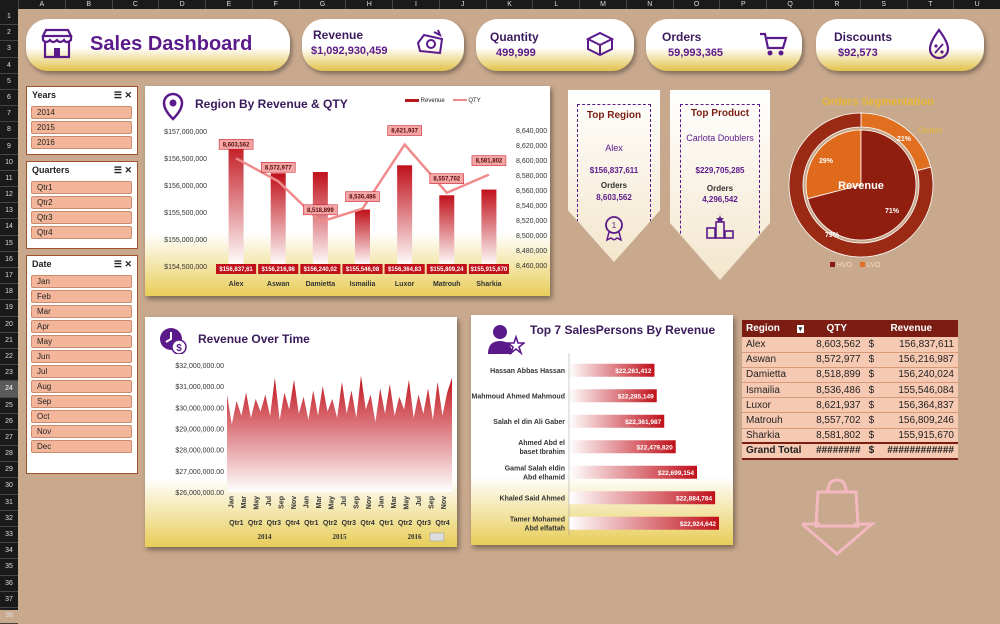 This screenshot has width=1000, height=624. What do you see at coordinates (185, 240) in the screenshot?
I see `y-tick-label: $155,000,000` at bounding box center [185, 240].